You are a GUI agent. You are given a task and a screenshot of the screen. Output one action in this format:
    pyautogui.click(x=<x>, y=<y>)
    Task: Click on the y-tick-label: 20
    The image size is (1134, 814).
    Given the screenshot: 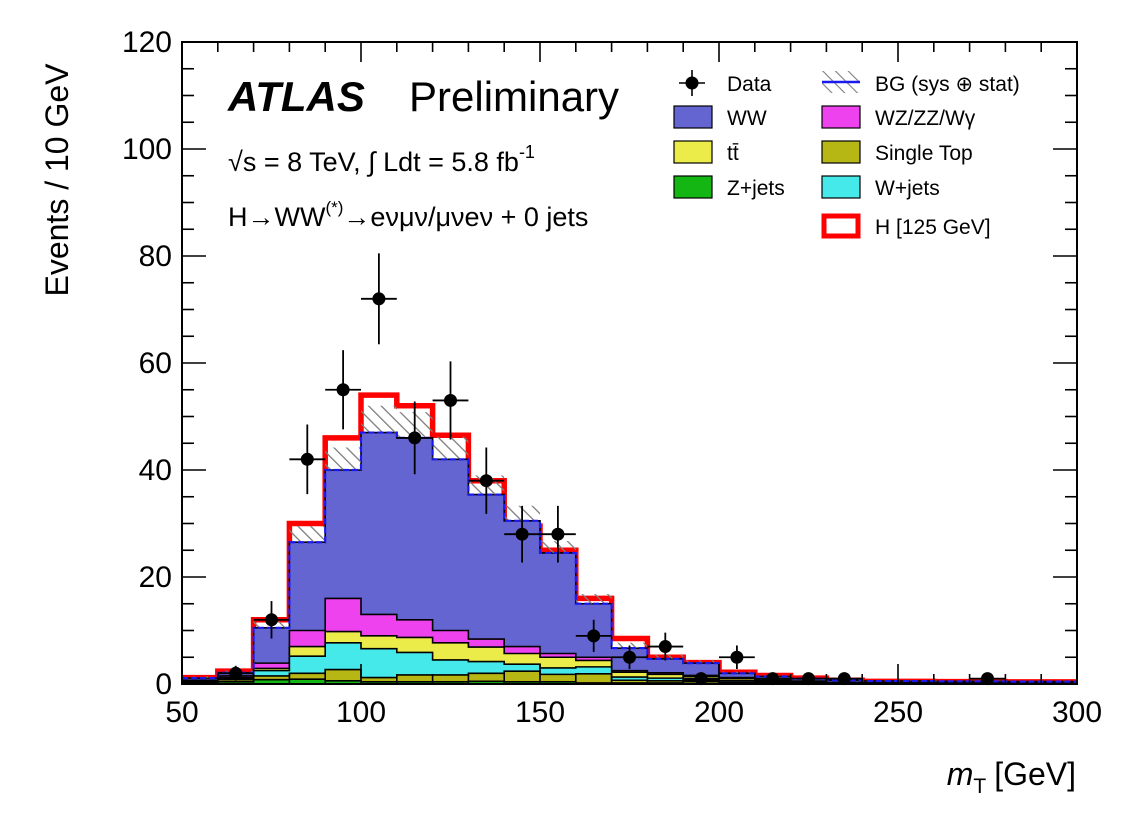 What is the action you would take?
    pyautogui.click(x=155, y=577)
    